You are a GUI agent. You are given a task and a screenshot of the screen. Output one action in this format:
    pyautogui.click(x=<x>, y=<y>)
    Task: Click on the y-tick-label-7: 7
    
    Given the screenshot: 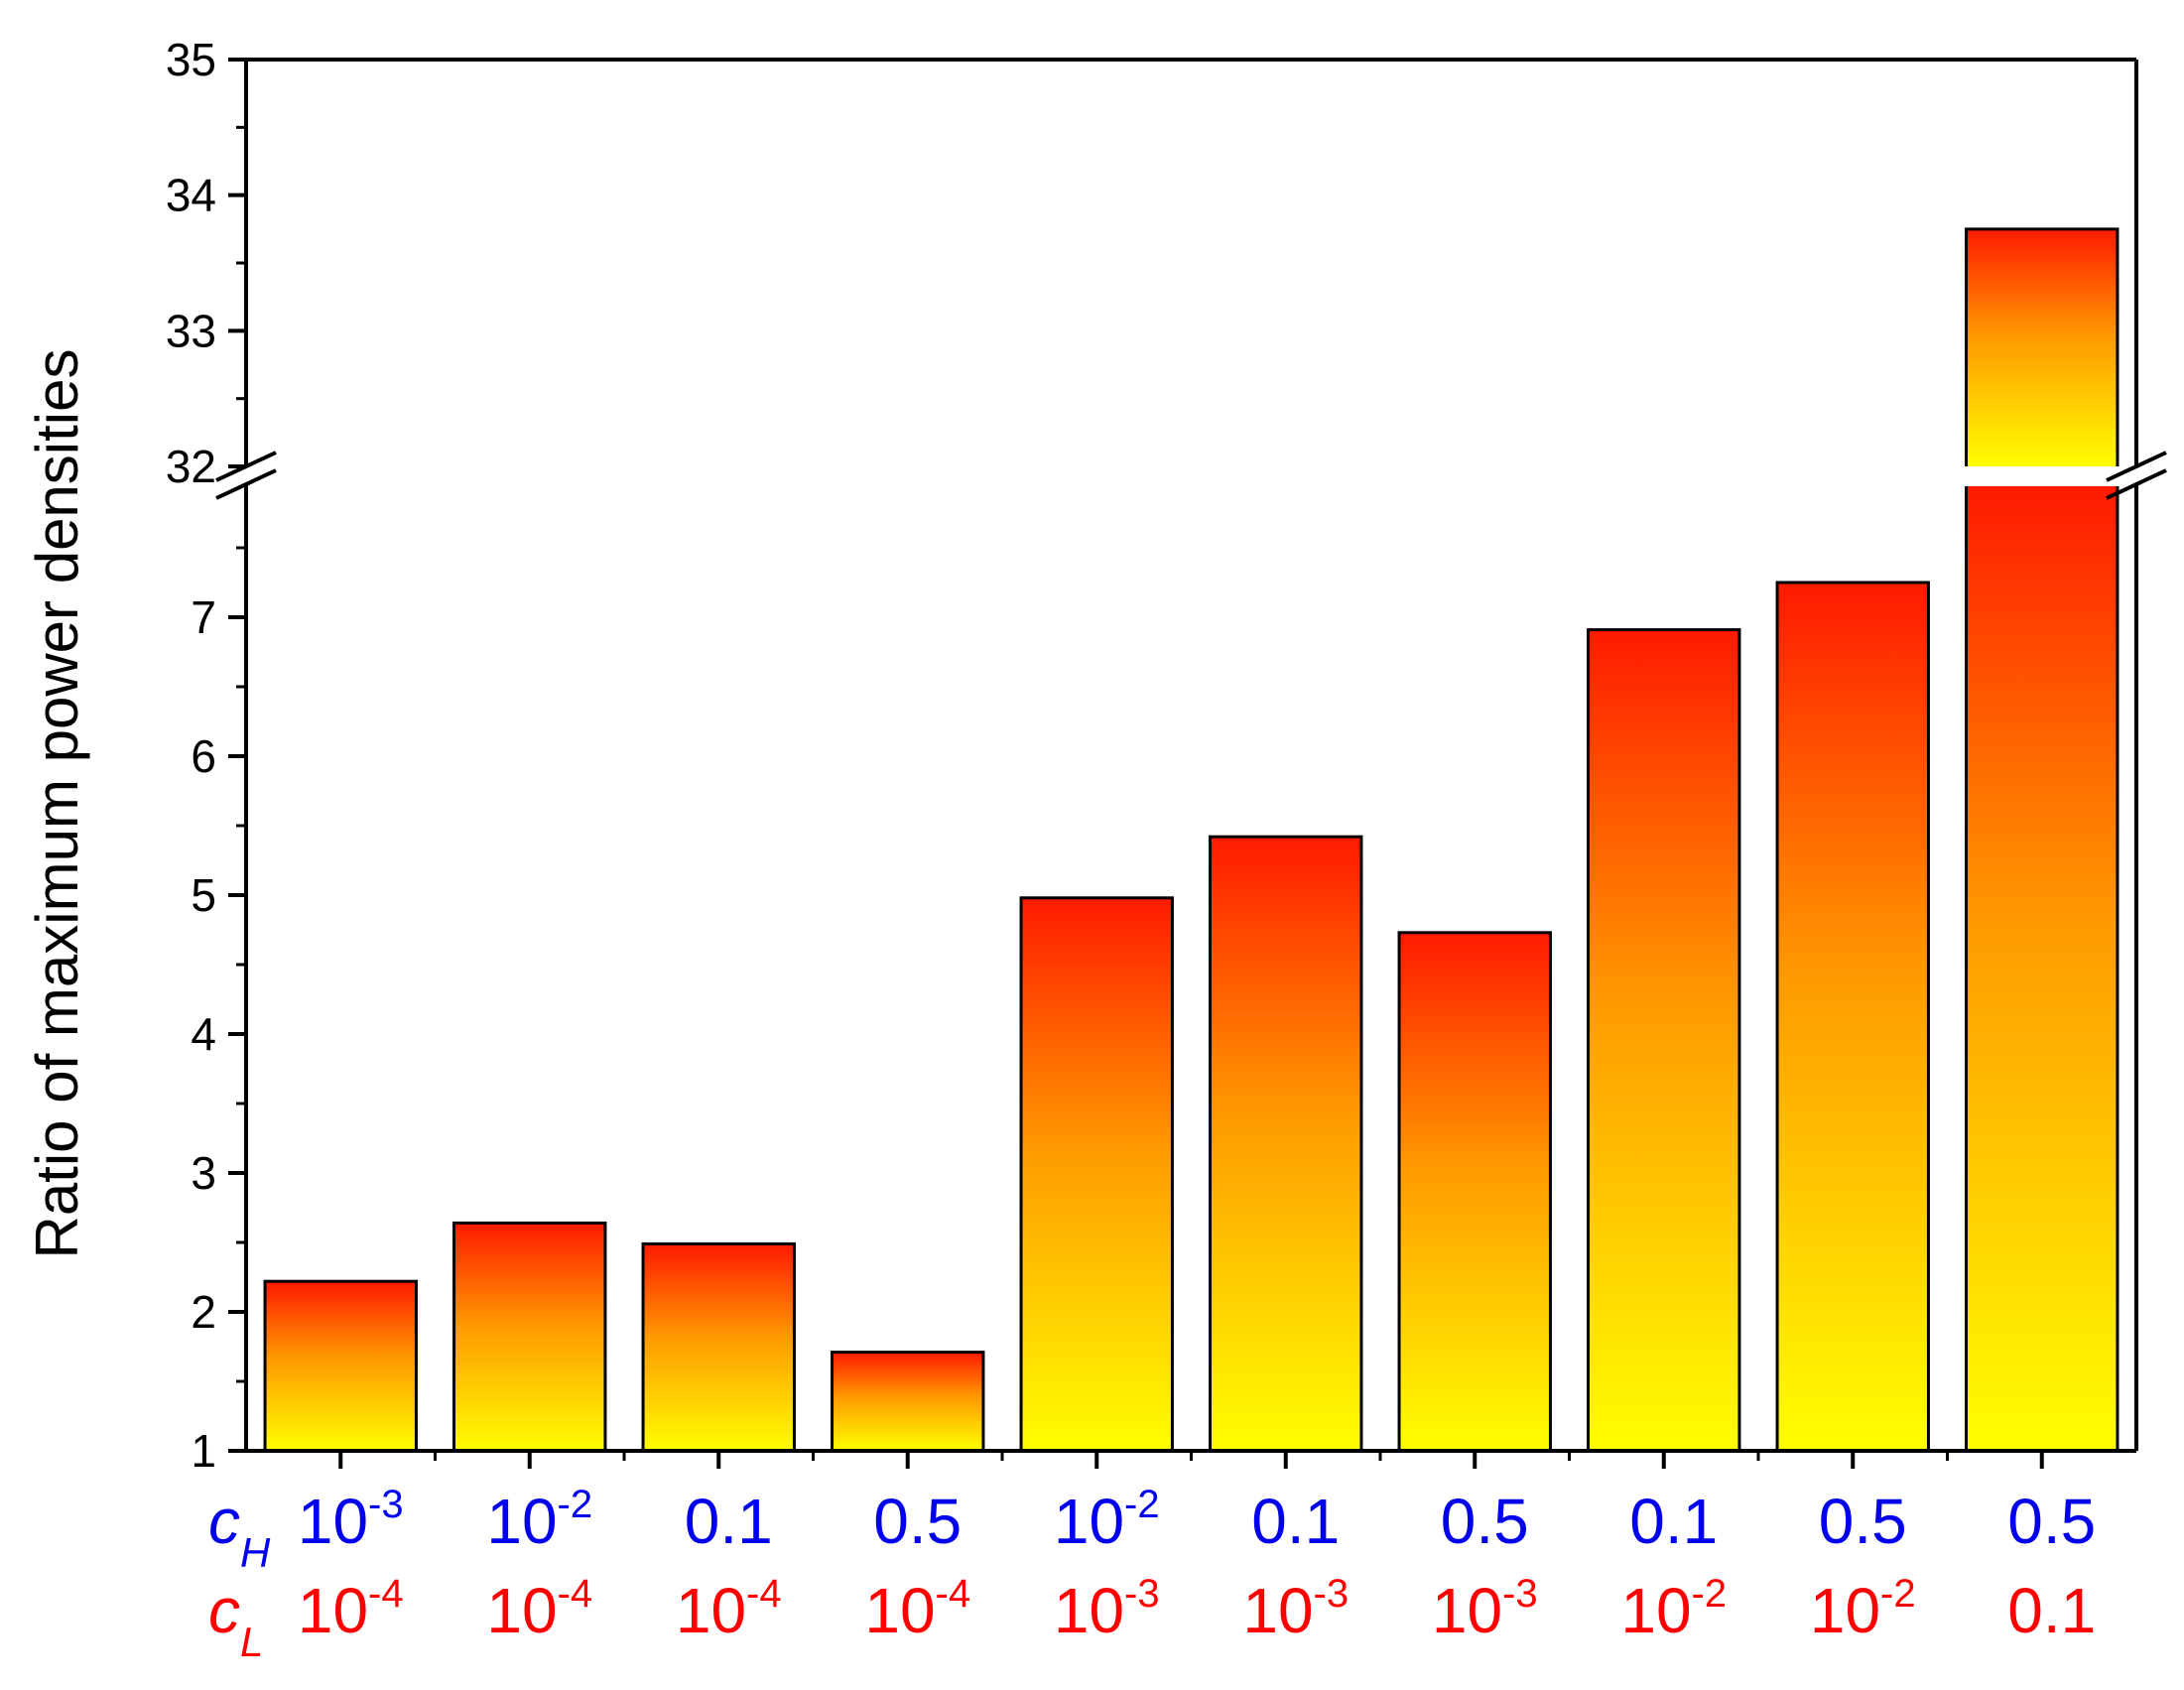 What is the action you would take?
    pyautogui.click(x=203, y=617)
    